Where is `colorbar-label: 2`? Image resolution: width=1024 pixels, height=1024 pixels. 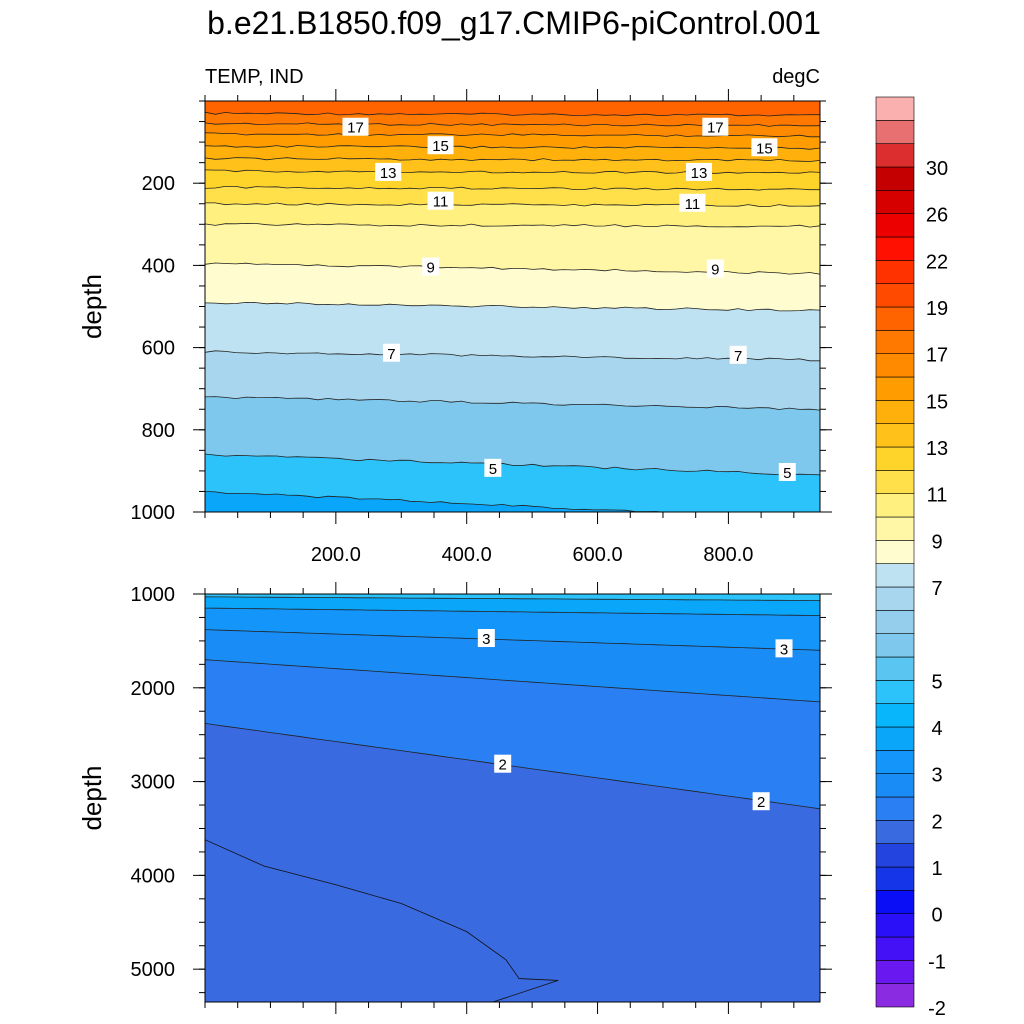
colorbar-label: 2 is located at coordinates (936, 822).